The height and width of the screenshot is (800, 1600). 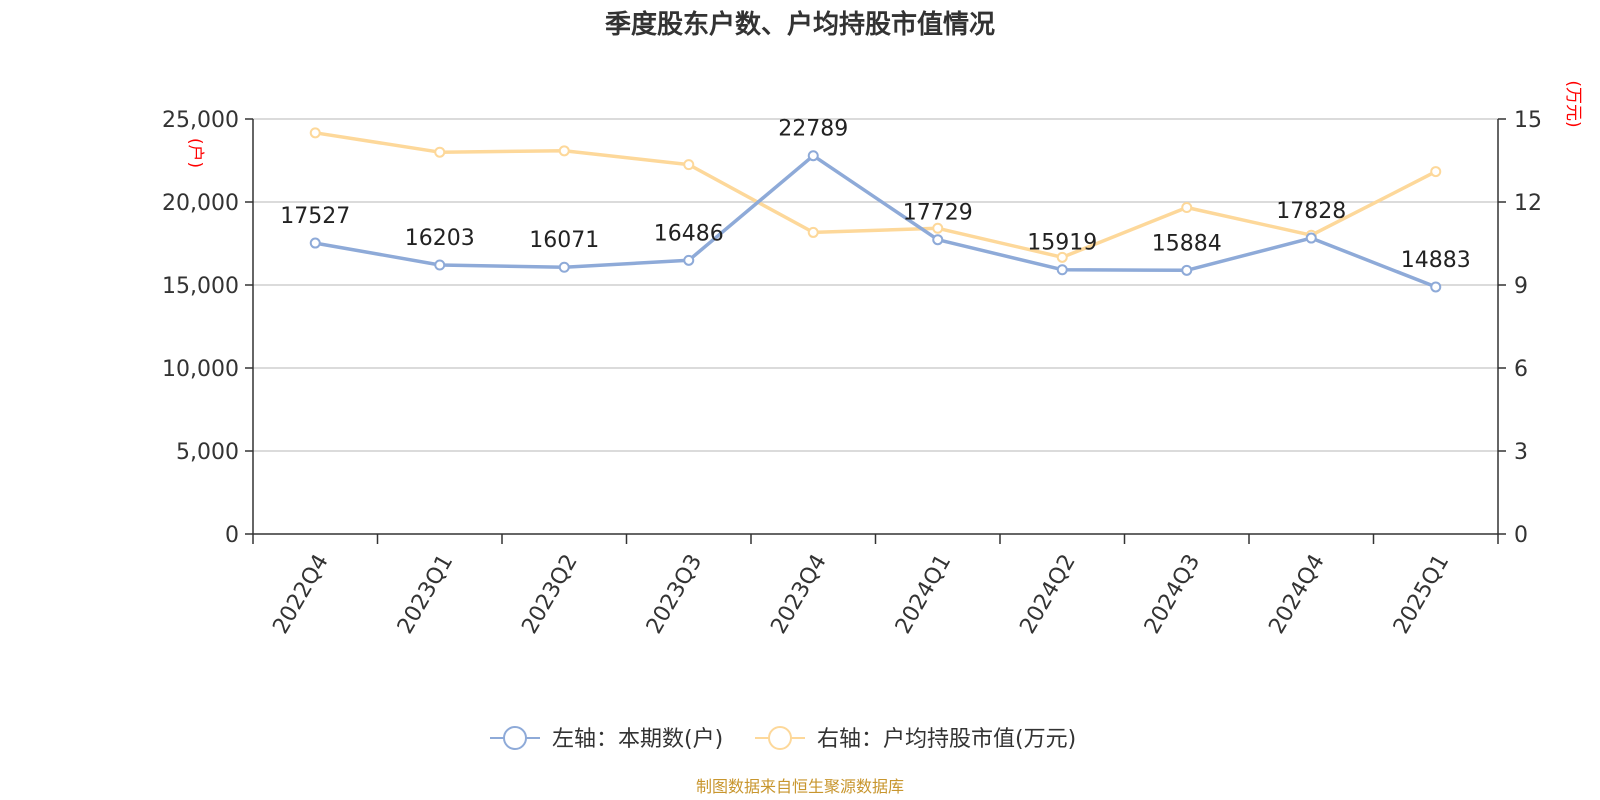 I want to click on left-tick-label: 0, so click(x=232, y=535).